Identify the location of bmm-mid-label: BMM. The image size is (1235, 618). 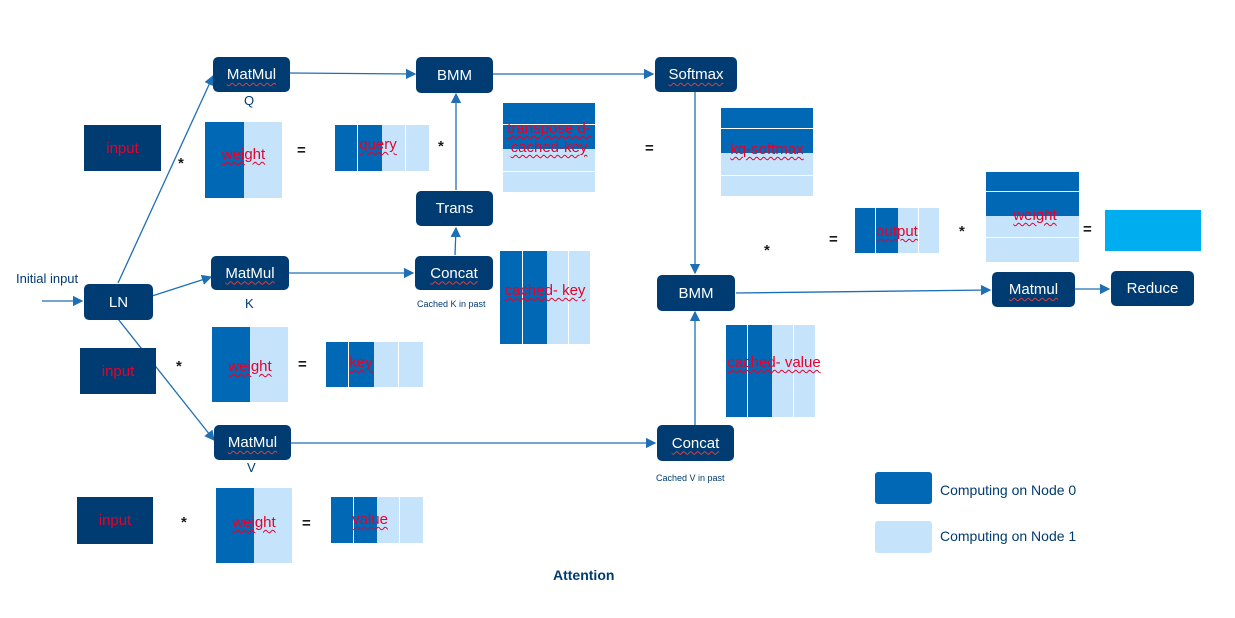
(696, 293).